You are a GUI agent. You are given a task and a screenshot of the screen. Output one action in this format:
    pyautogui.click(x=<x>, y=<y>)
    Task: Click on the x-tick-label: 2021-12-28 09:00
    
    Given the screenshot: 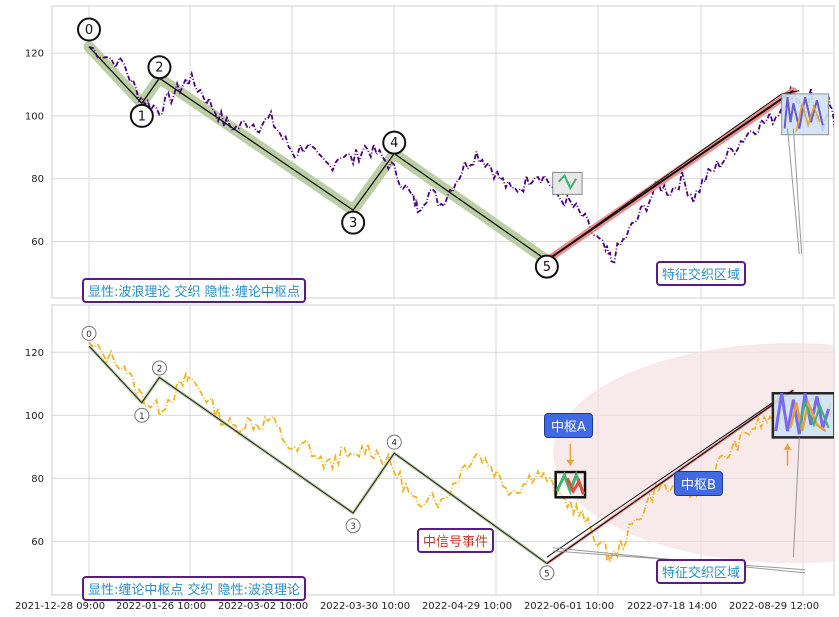 What is the action you would take?
    pyautogui.click(x=60, y=606)
    